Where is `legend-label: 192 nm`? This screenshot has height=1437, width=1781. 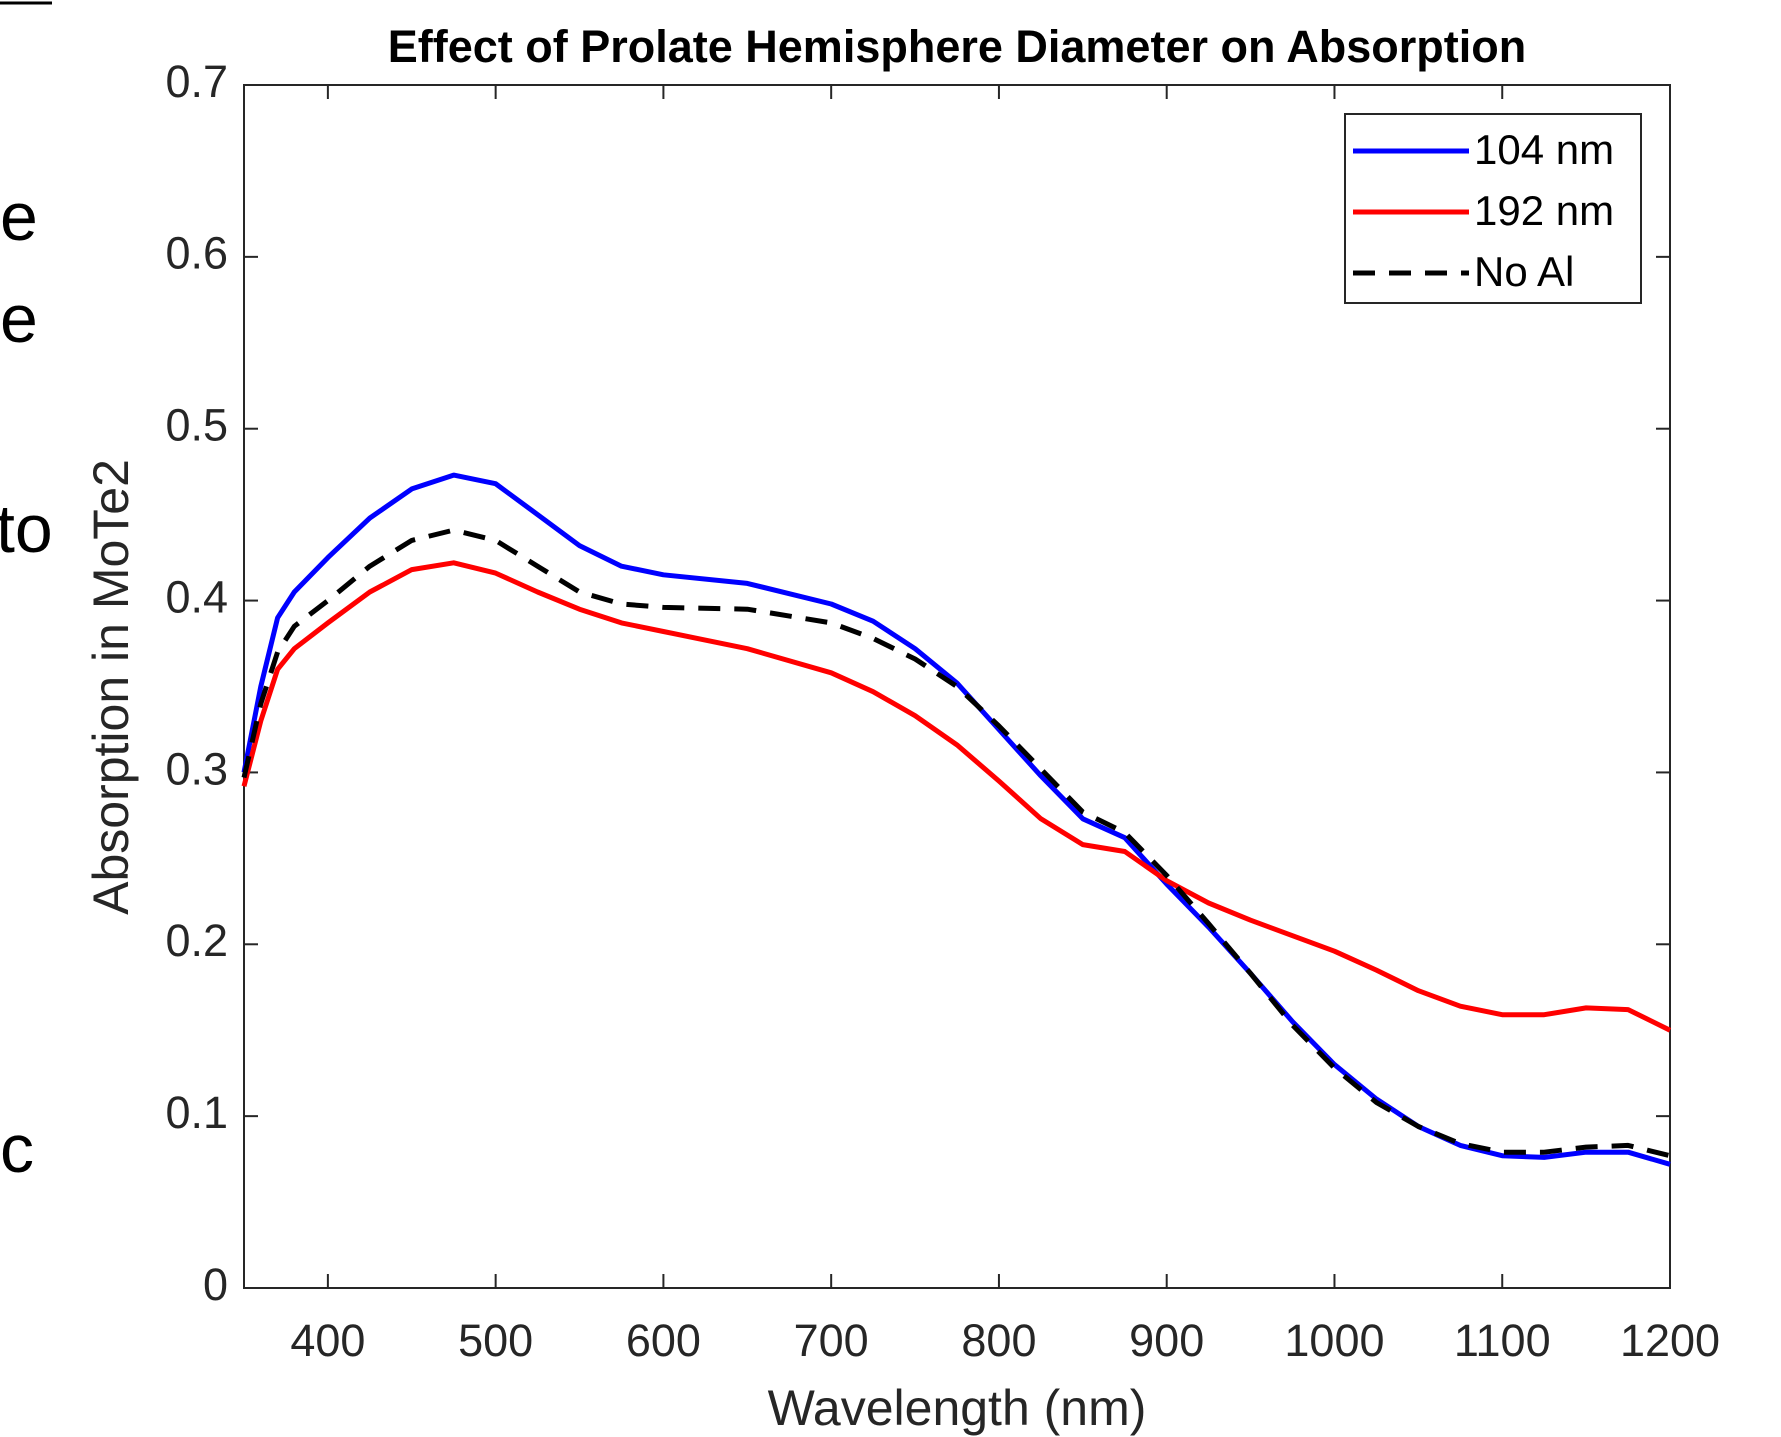 legend-label: 192 nm is located at coordinates (1544, 210).